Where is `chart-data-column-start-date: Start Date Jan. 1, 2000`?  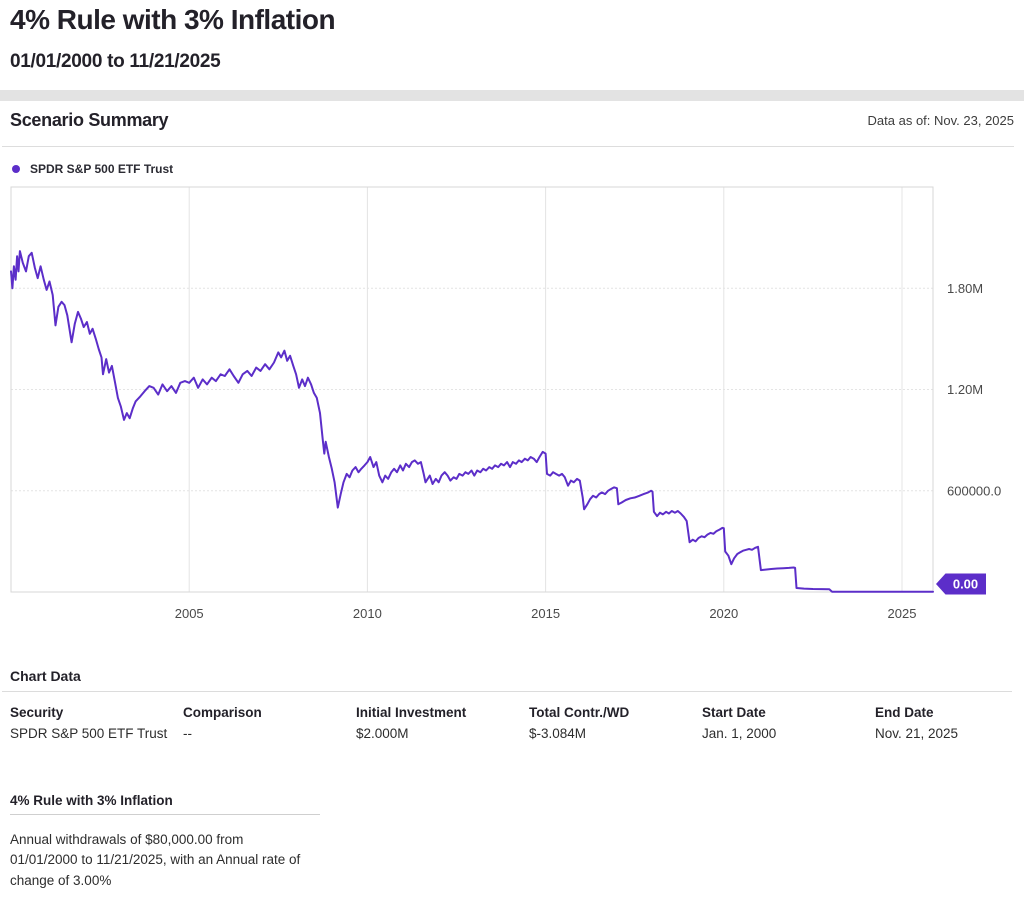 chart-data-column-start-date: Start Date Jan. 1, 2000 is located at coordinates (788, 724).